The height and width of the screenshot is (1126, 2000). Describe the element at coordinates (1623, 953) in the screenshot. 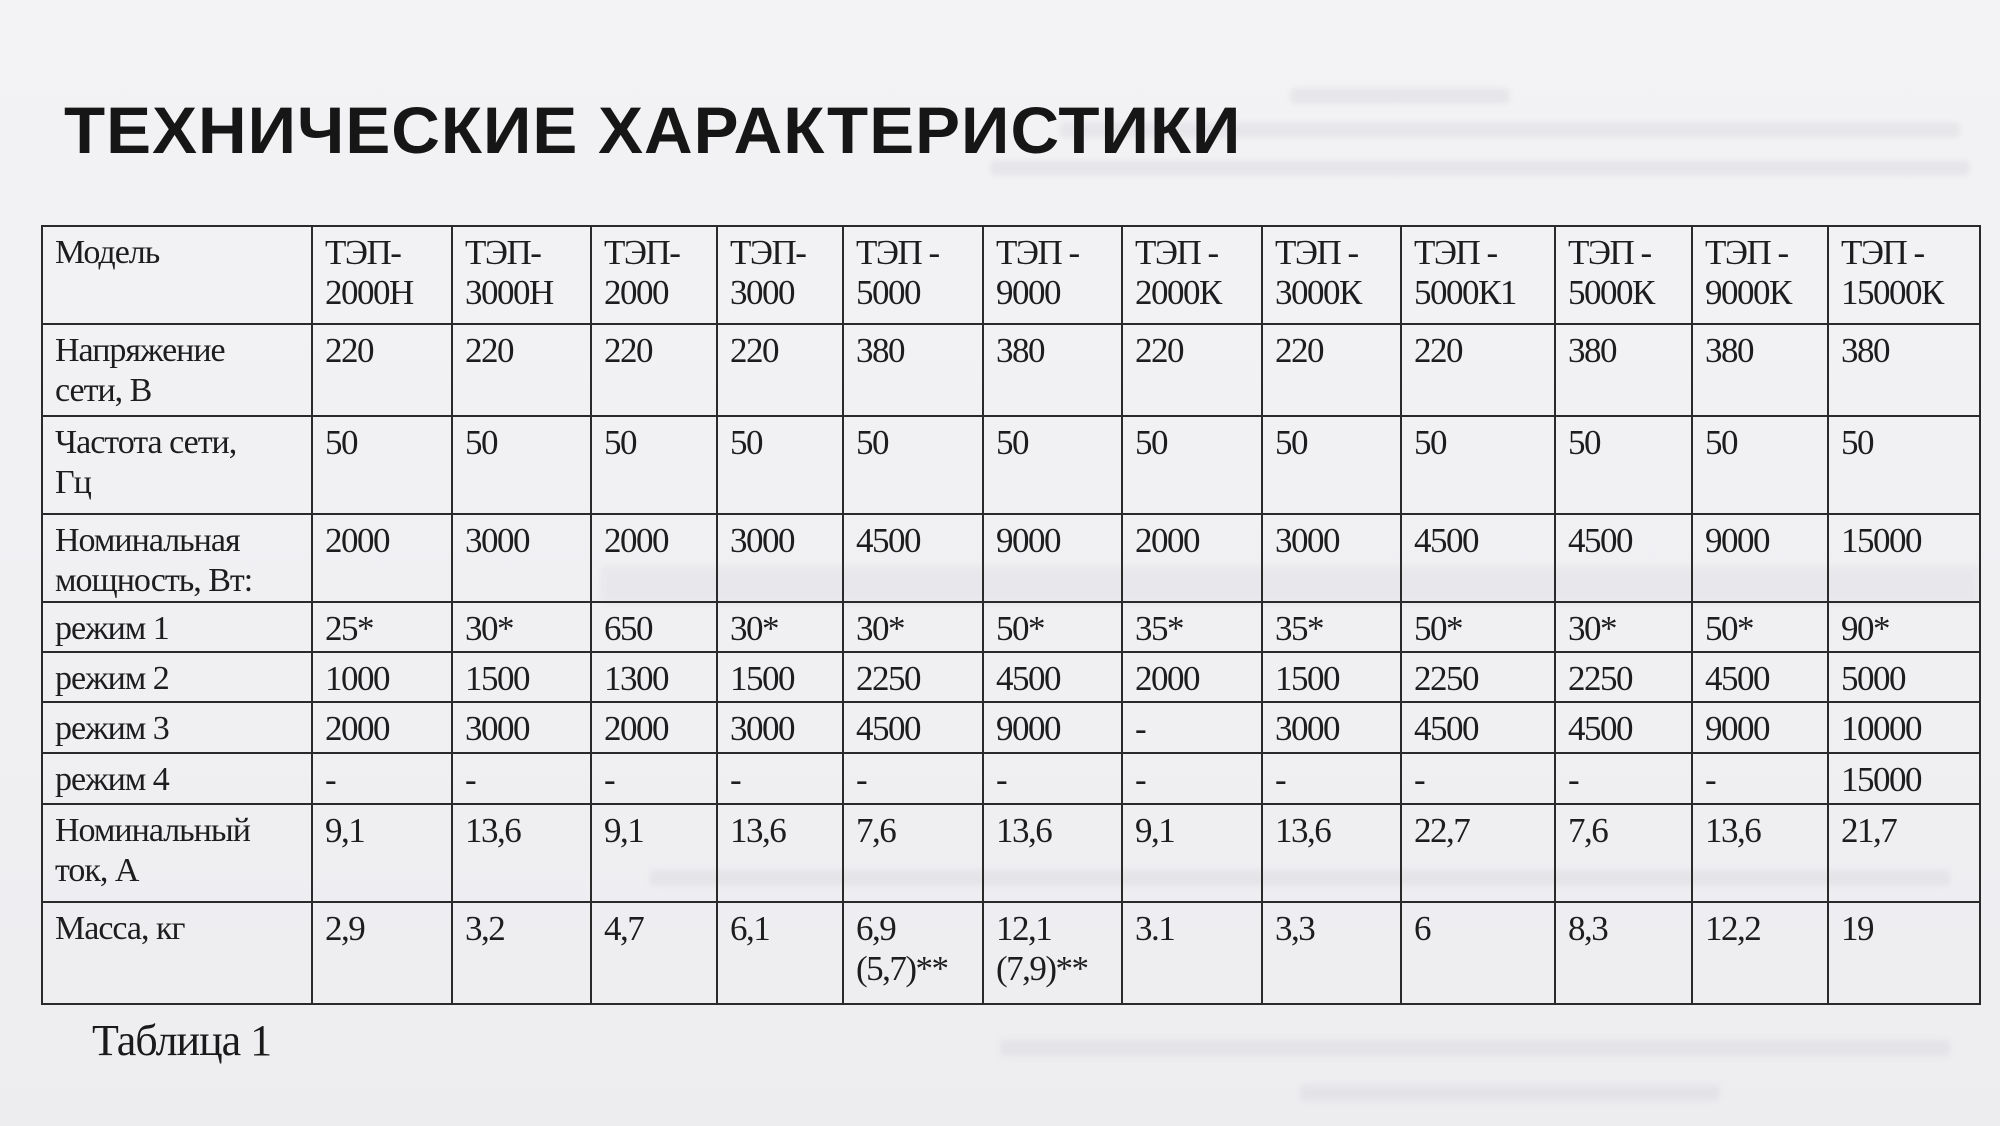

I see `table-cell: 8,3` at that location.